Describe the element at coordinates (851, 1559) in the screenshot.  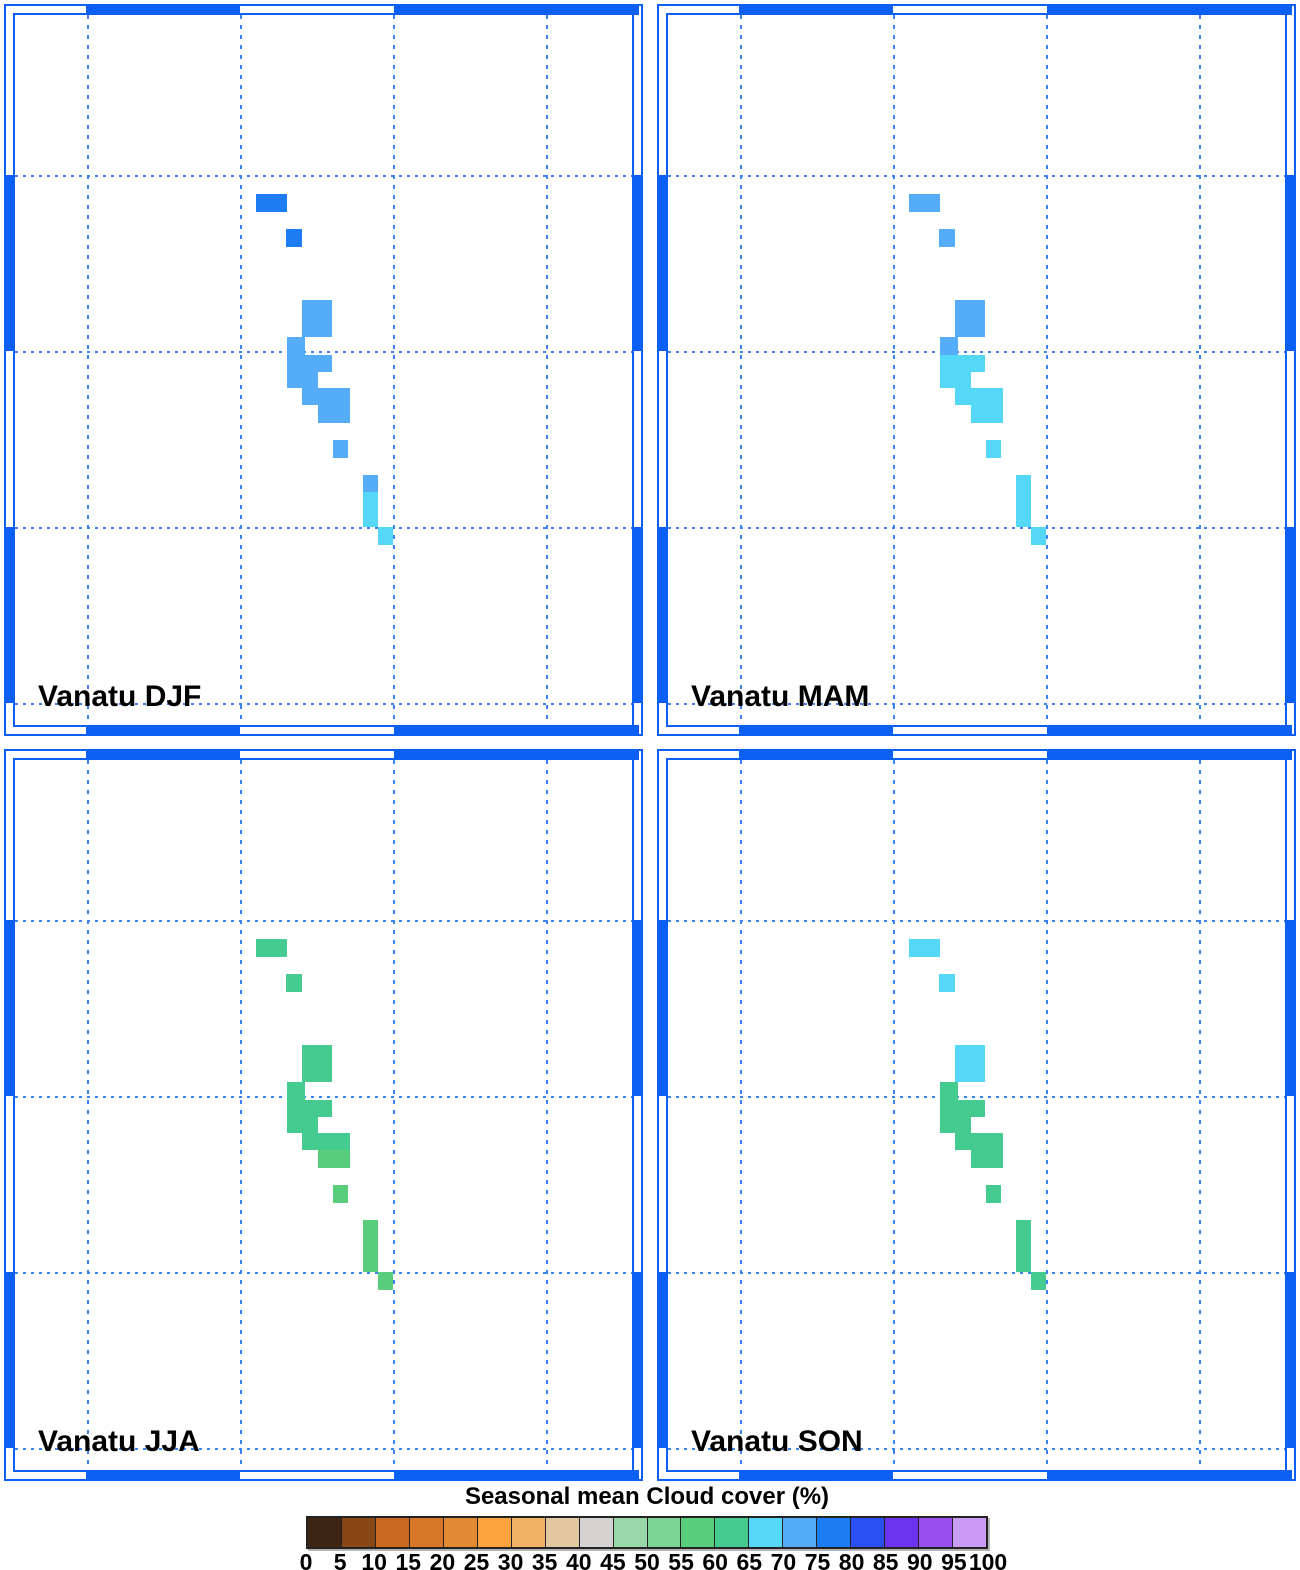
I see `colorbar-tick-label: 80` at that location.